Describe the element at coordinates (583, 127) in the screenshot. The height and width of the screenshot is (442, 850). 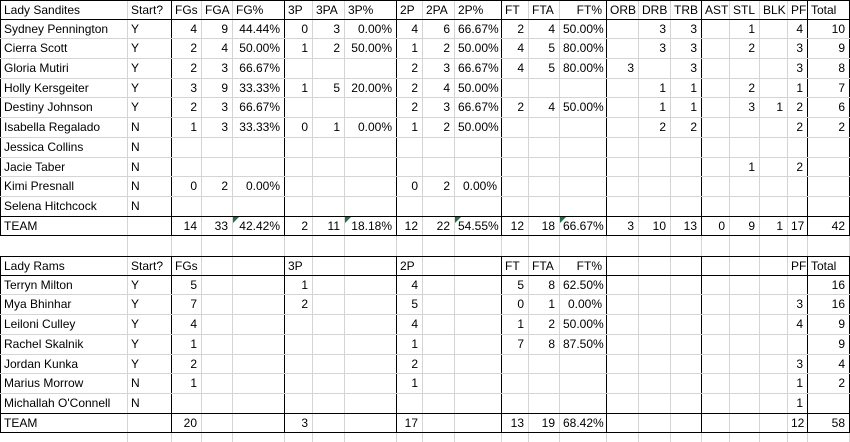
I see `ft-pct-cell` at that location.